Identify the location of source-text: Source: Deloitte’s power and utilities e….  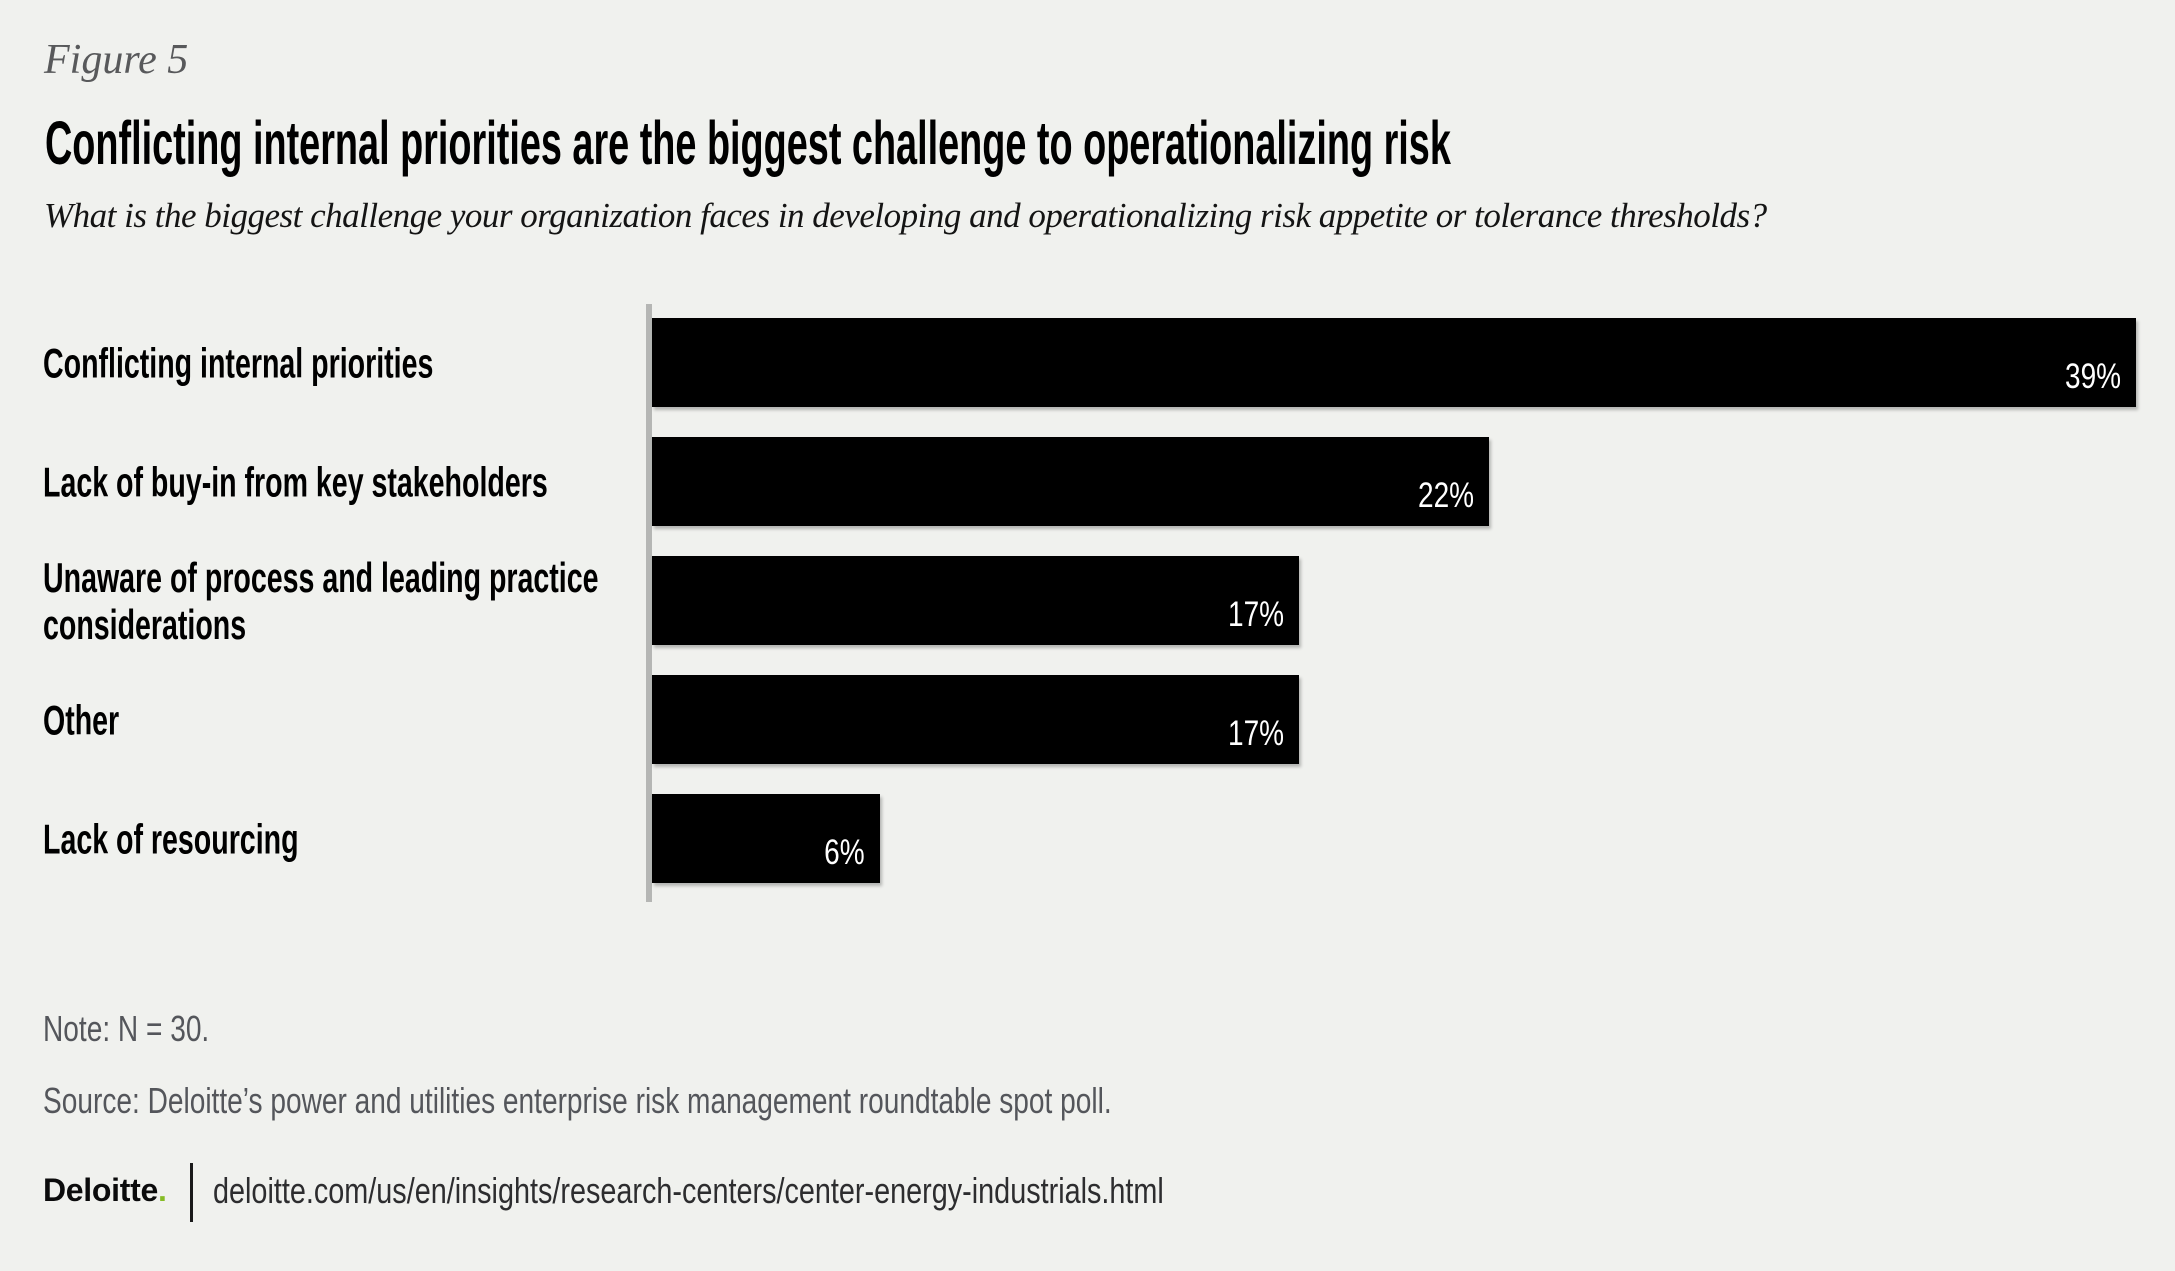
(577, 1100).